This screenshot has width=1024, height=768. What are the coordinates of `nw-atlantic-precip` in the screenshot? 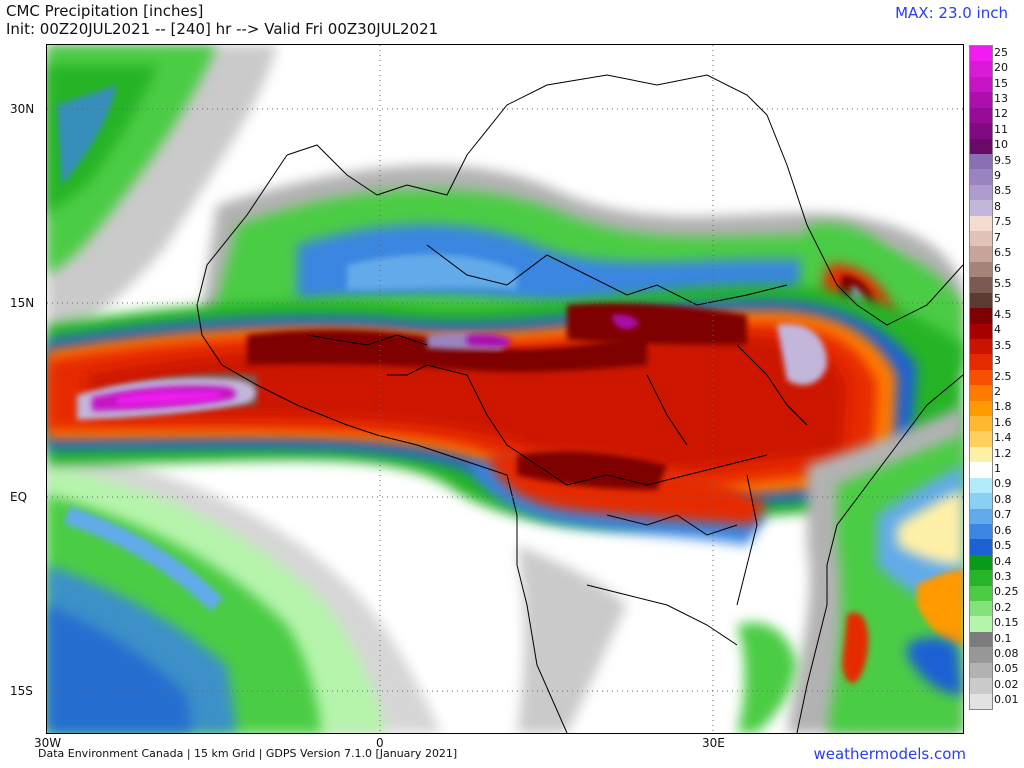 It's located at (162, 195).